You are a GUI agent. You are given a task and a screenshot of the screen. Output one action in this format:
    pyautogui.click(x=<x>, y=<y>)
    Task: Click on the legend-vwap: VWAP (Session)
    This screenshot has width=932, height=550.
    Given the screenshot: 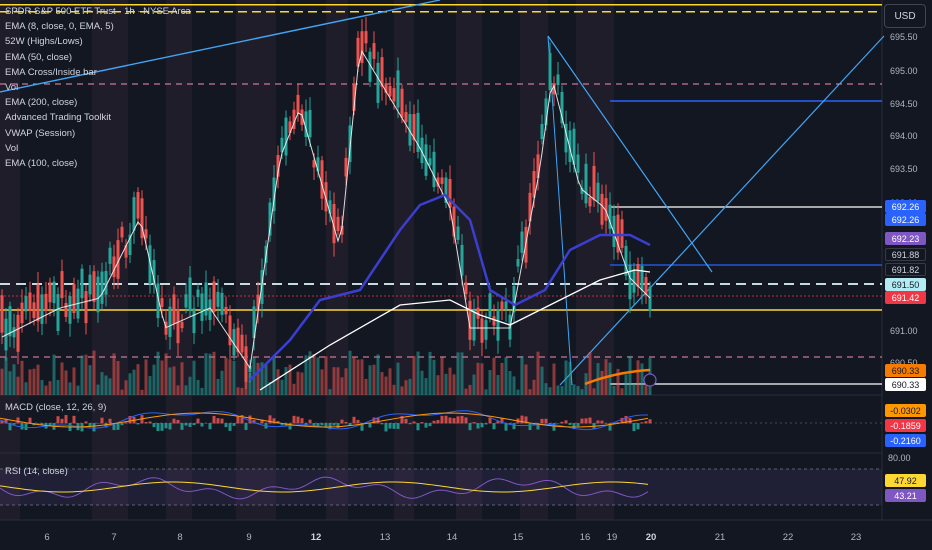 What is the action you would take?
    pyautogui.click(x=40, y=133)
    